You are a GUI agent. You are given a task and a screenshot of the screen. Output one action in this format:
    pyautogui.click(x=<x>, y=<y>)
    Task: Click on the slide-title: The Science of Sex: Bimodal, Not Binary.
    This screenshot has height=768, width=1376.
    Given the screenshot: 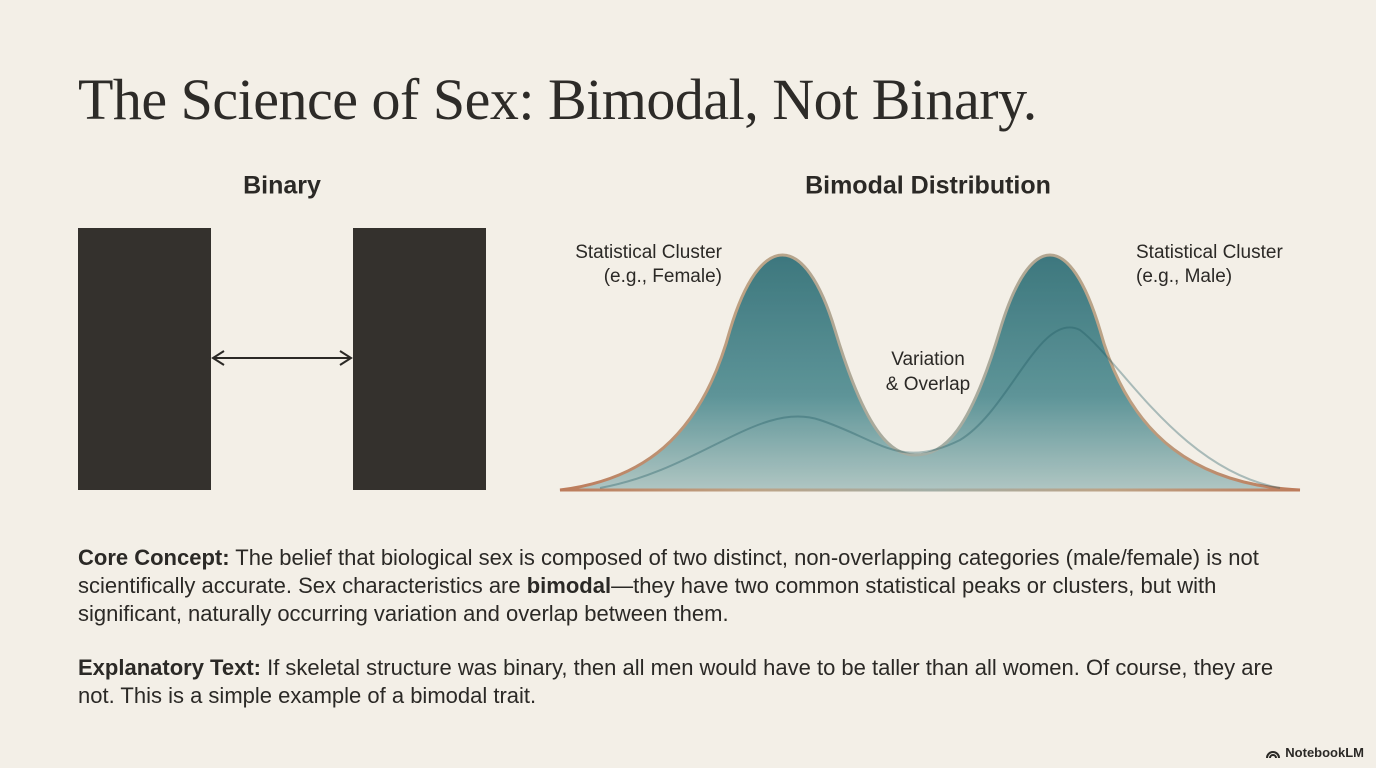 What is the action you would take?
    pyautogui.click(x=557, y=99)
    